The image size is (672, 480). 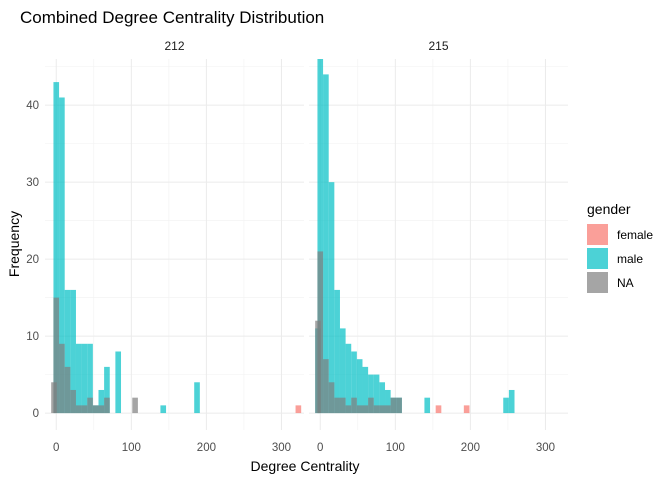 I want to click on legend-label-NA: NA, so click(x=625, y=283).